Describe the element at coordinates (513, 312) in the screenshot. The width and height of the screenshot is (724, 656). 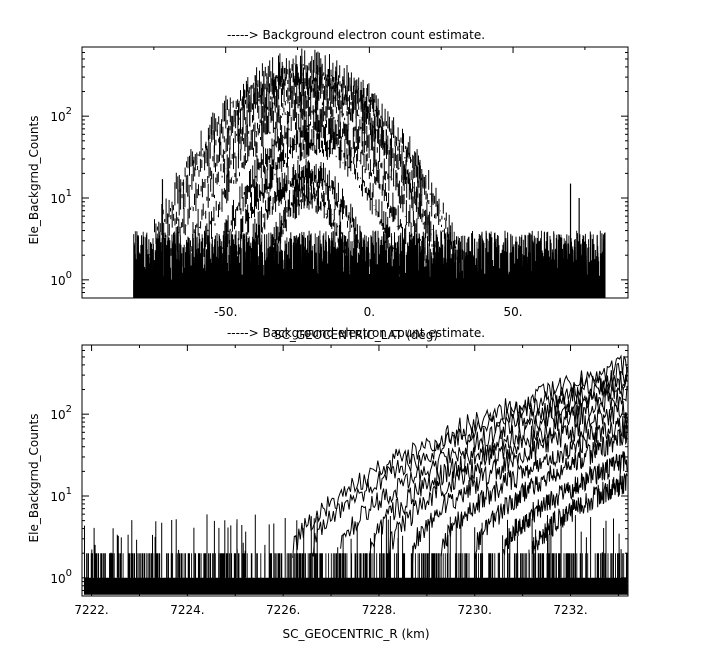
I see `x-tick-label: 50.` at that location.